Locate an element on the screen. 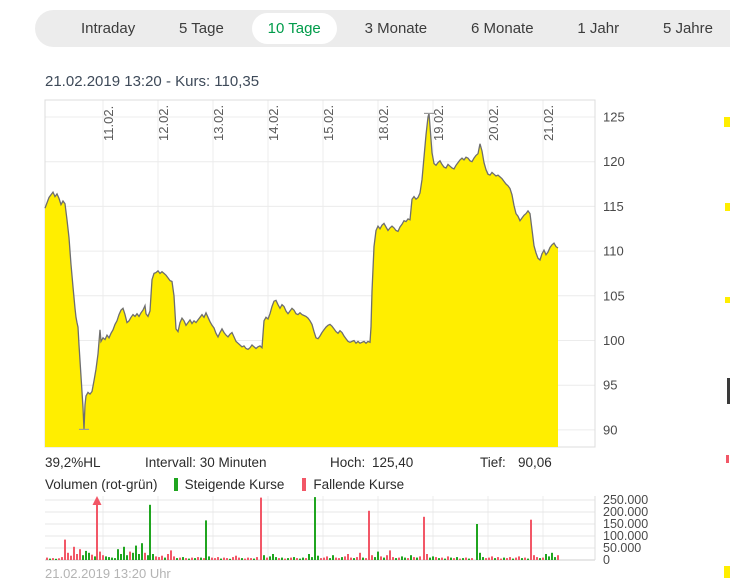 The image size is (730, 587). svg-text: 20.02. is located at coordinates (493, 123).